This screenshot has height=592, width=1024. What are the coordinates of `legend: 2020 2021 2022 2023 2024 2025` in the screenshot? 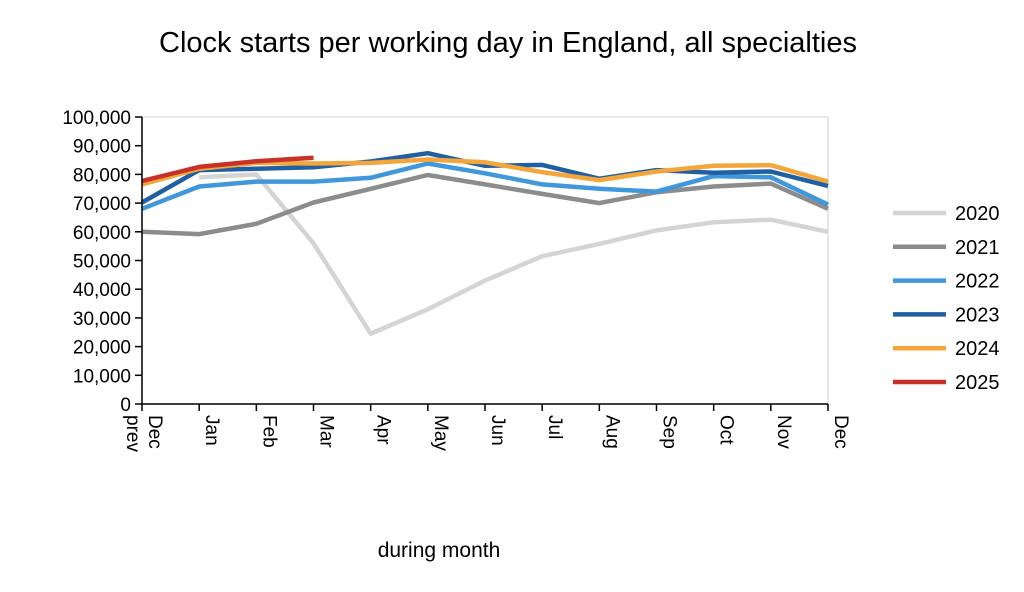 It's located at (946, 298).